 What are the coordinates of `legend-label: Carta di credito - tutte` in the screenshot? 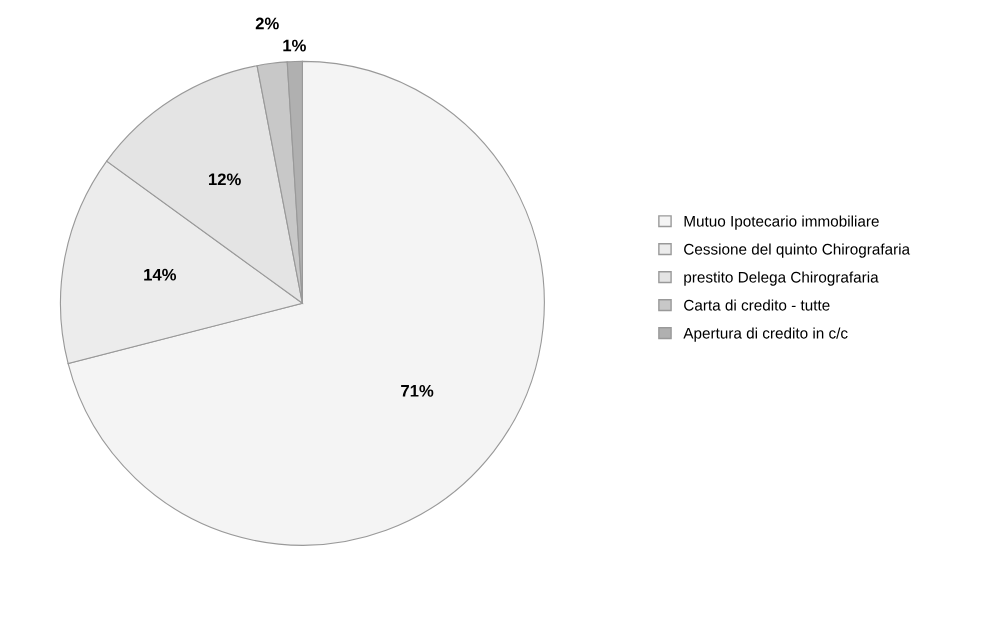 It's located at (757, 305).